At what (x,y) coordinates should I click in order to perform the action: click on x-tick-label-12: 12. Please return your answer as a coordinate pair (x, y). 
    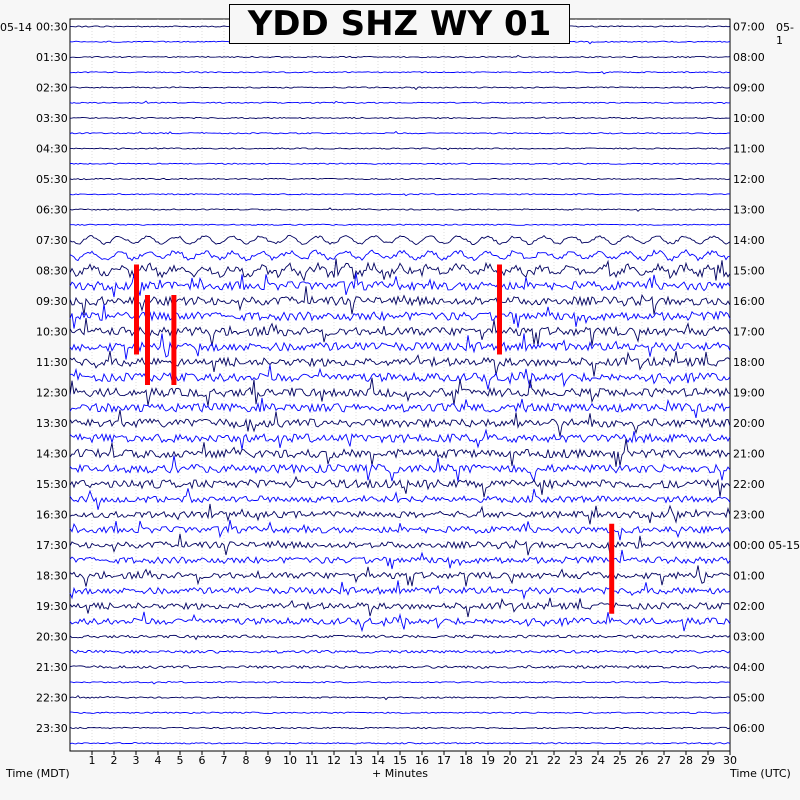
    Looking at the image, I should click on (334, 760).